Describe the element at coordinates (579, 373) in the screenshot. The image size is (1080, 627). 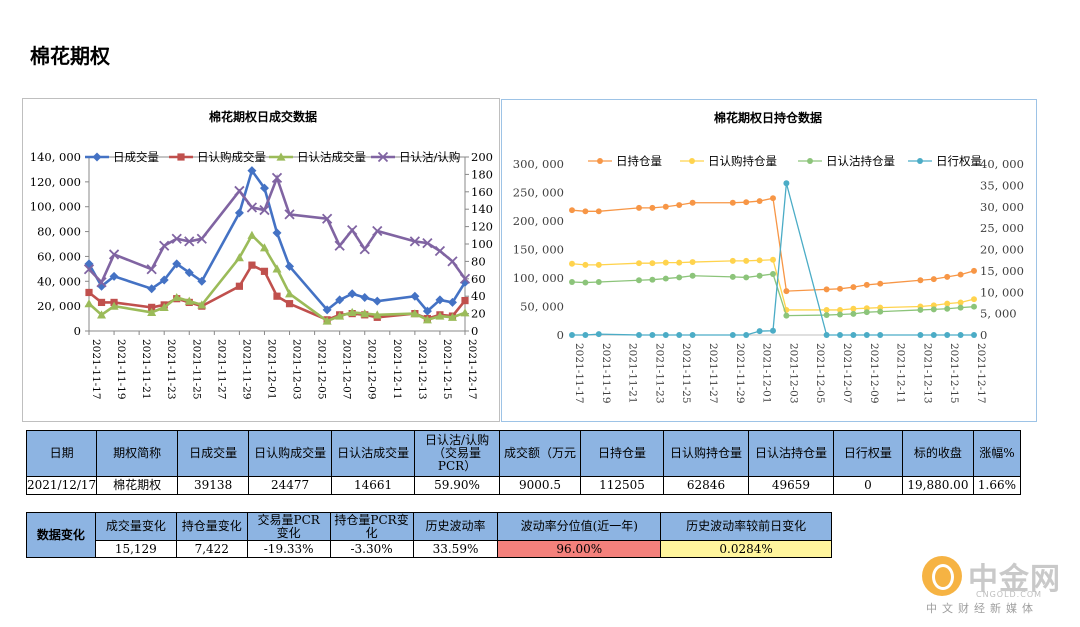
I see `x-tick-label: 2021-11-17` at that location.